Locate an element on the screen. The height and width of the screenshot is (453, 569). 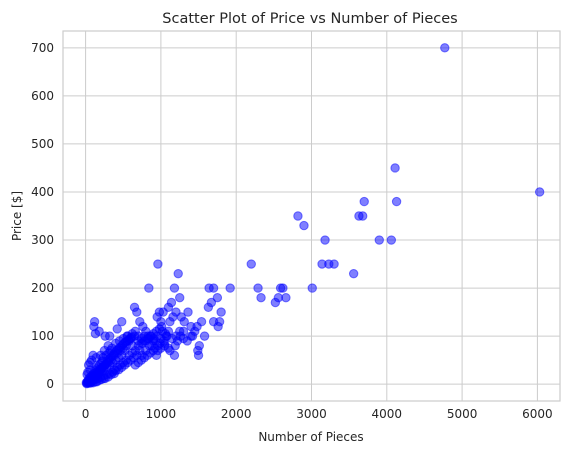
x-tick-label: 2000 is located at coordinates (236, 414).